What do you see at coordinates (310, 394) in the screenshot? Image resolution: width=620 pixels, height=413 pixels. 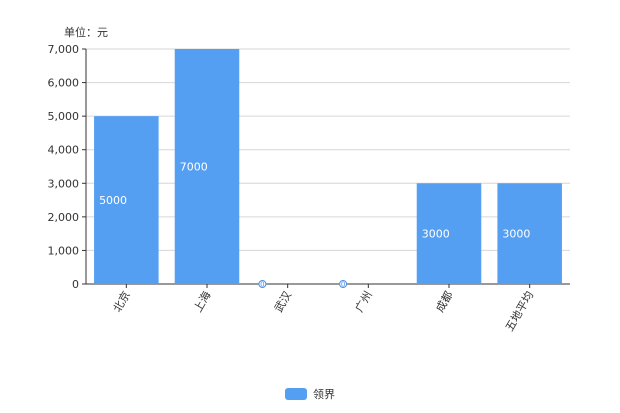 I see `legend: 领界` at bounding box center [310, 394].